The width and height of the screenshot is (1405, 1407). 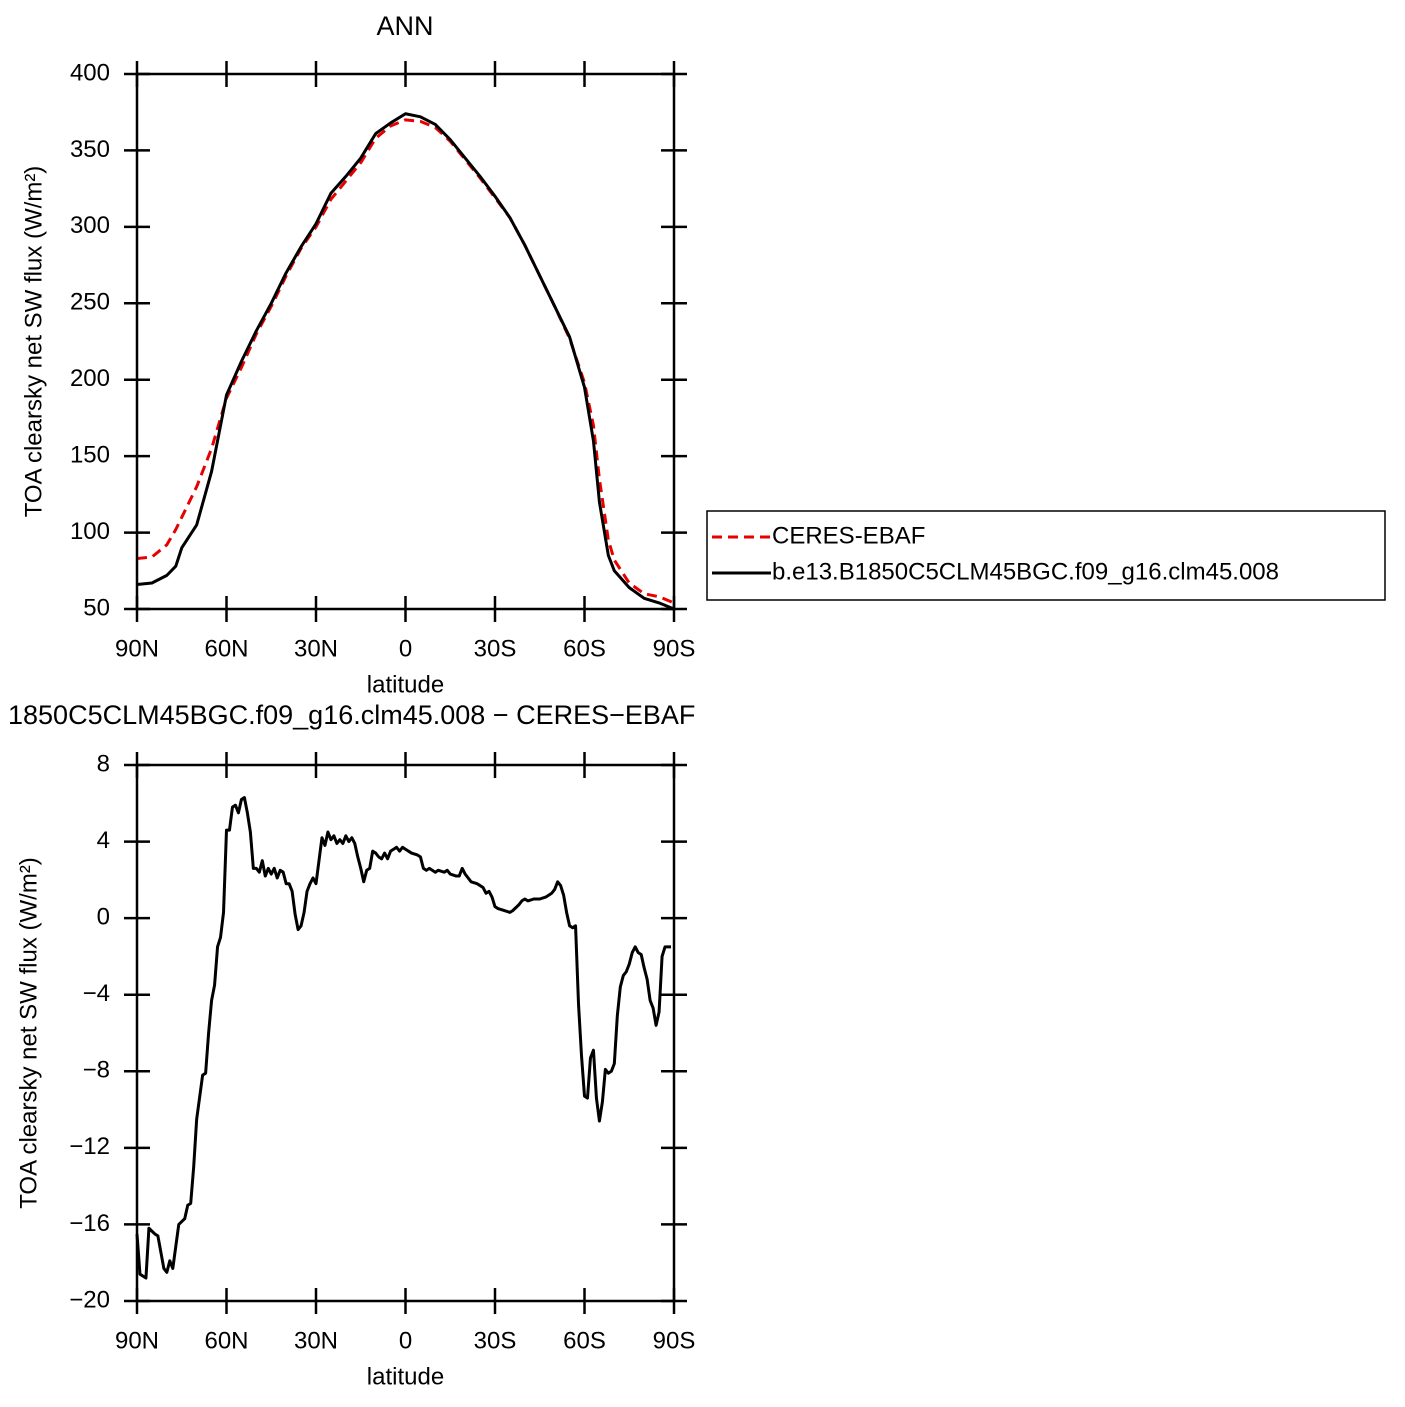 What do you see at coordinates (404, 26) in the screenshot?
I see `chart-title: ANN` at bounding box center [404, 26].